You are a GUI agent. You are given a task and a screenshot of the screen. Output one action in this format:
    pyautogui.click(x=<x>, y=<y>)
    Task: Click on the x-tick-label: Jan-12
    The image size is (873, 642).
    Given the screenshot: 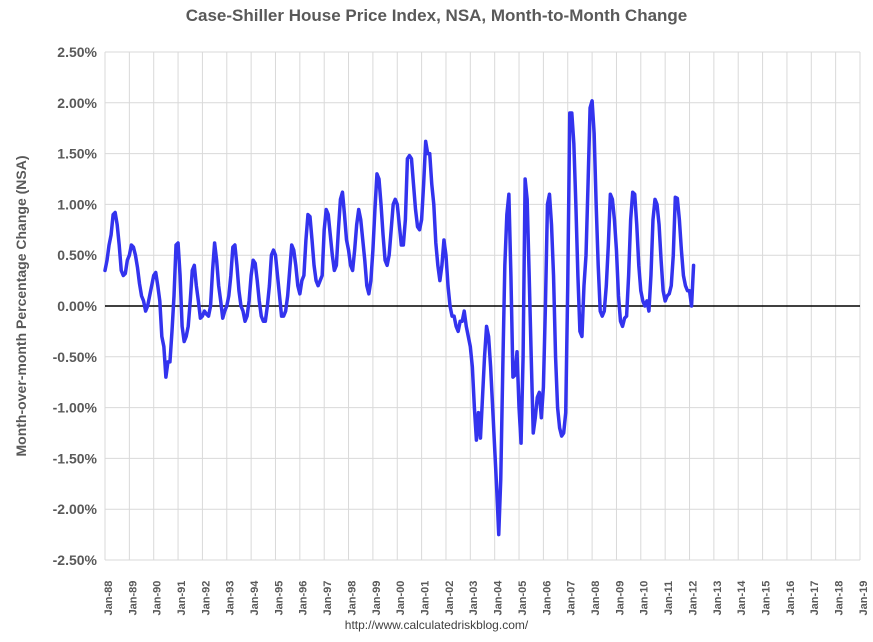 What is the action you would take?
    pyautogui.click(x=693, y=598)
    